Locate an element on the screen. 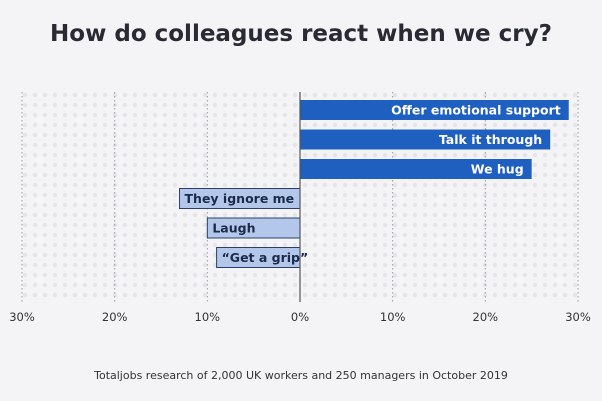  bar-label: They ignore me is located at coordinates (240, 198).